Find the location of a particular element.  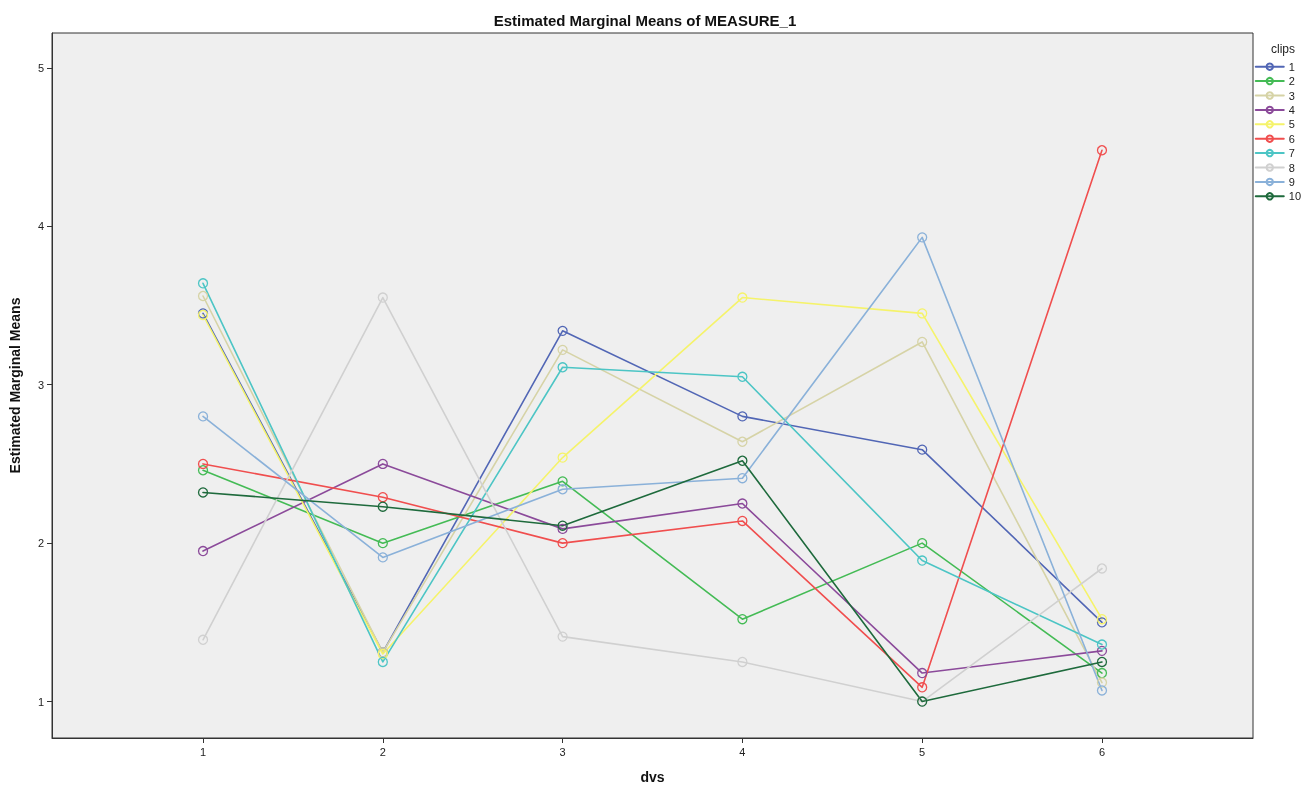

legend-label: 4 is located at coordinates (1291, 109).